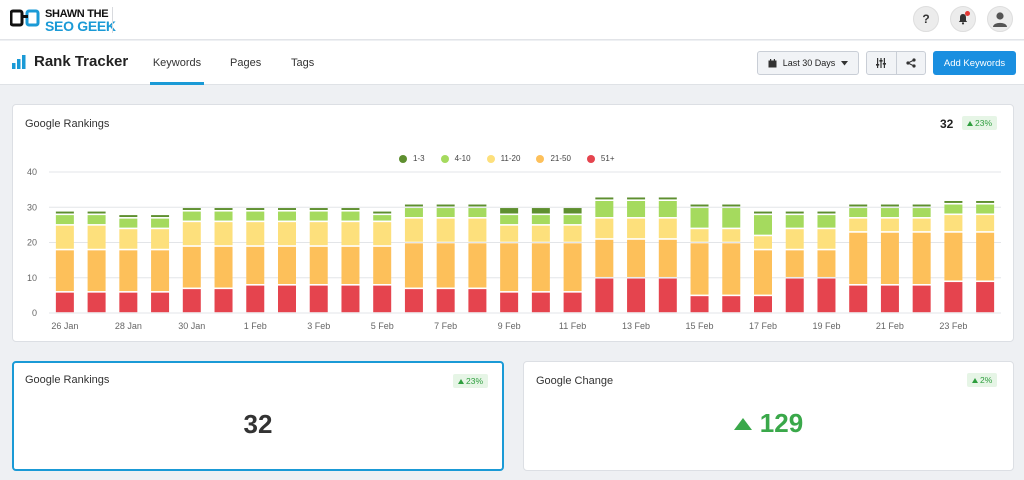 The width and height of the screenshot is (1024, 480). What do you see at coordinates (911, 63) in the screenshot?
I see `share-button` at bounding box center [911, 63].